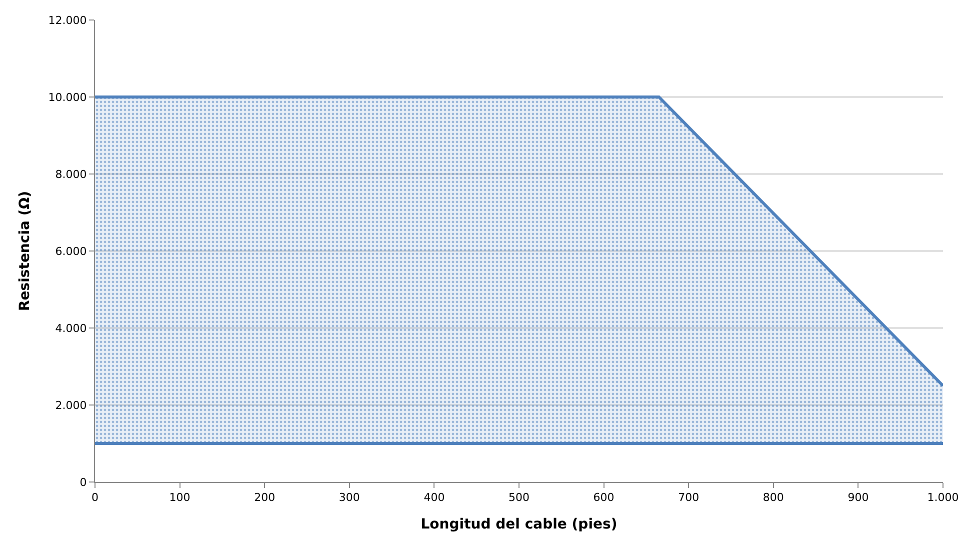 The image size is (971, 552). I want to click on x-tick-label: 600, so click(603, 497).